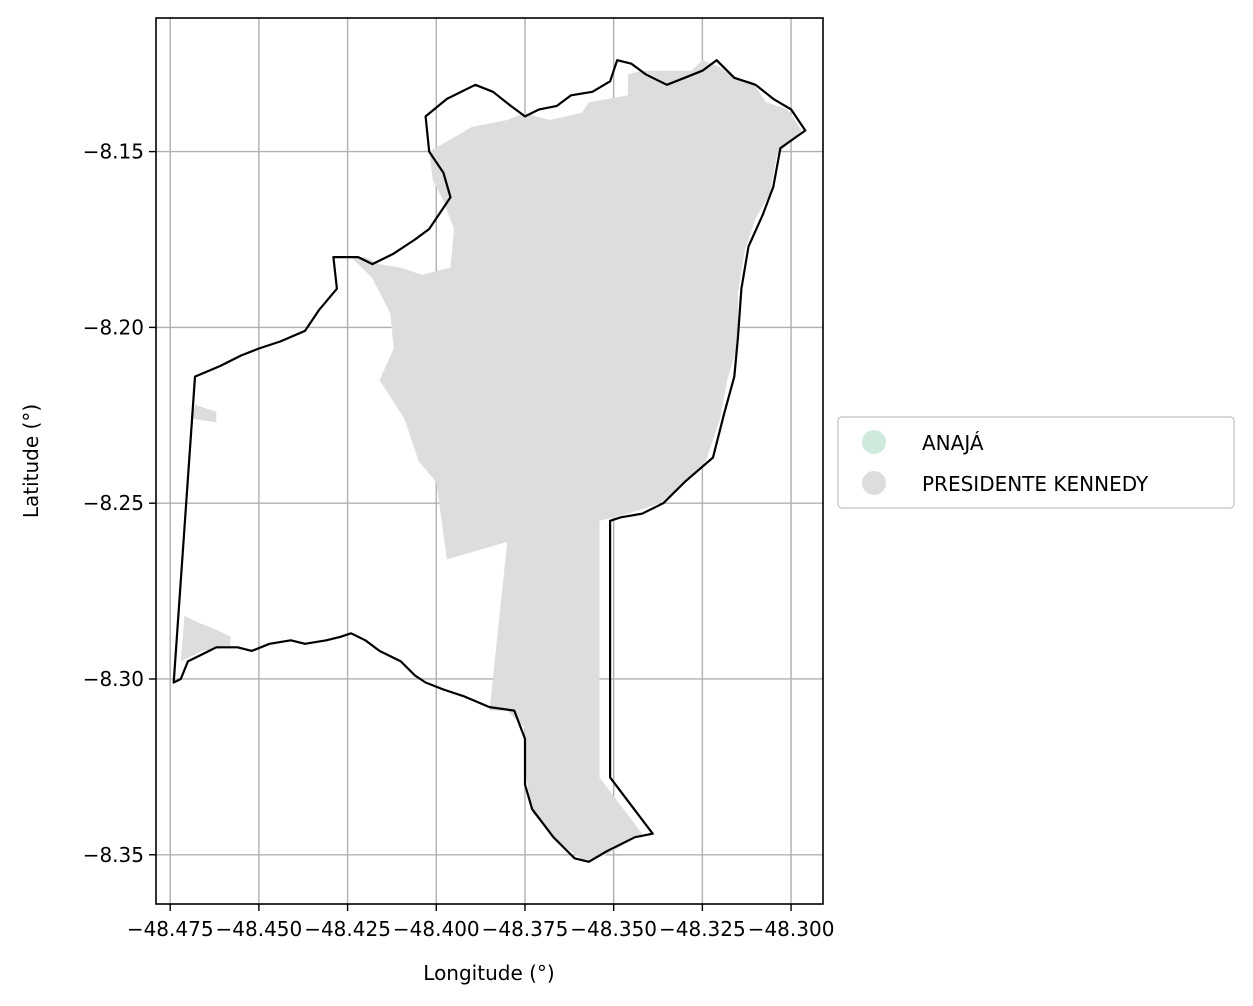 The image size is (1253, 1006). What do you see at coordinates (113, 152) in the screenshot?
I see `y-tick-label: −8.15` at bounding box center [113, 152].